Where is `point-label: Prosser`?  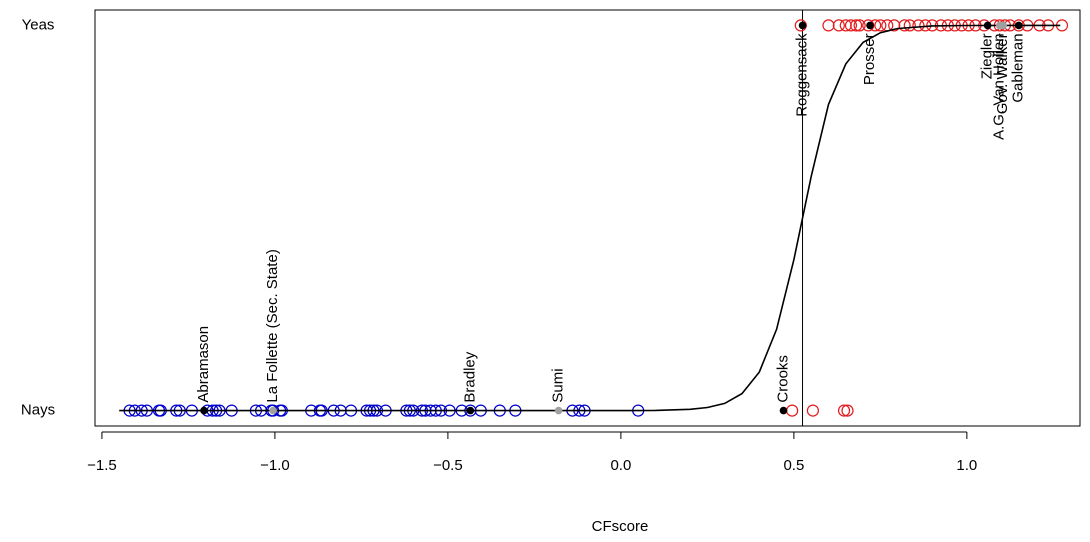
point-label: Prosser is located at coordinates (869, 59).